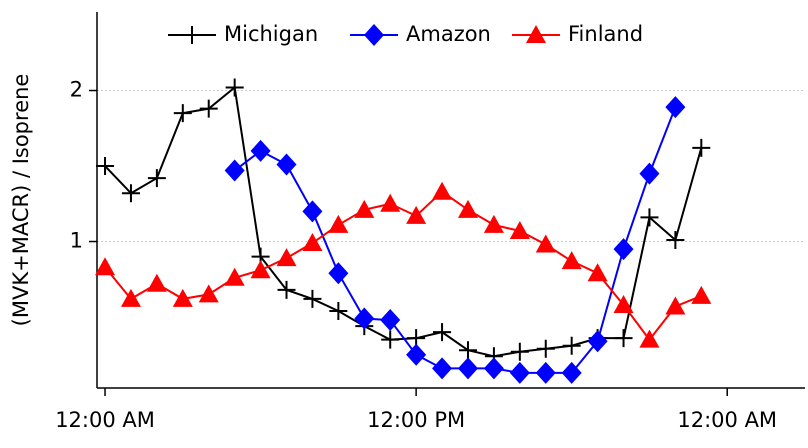  I want to click on y-tick-label: 2, so click(76, 90).